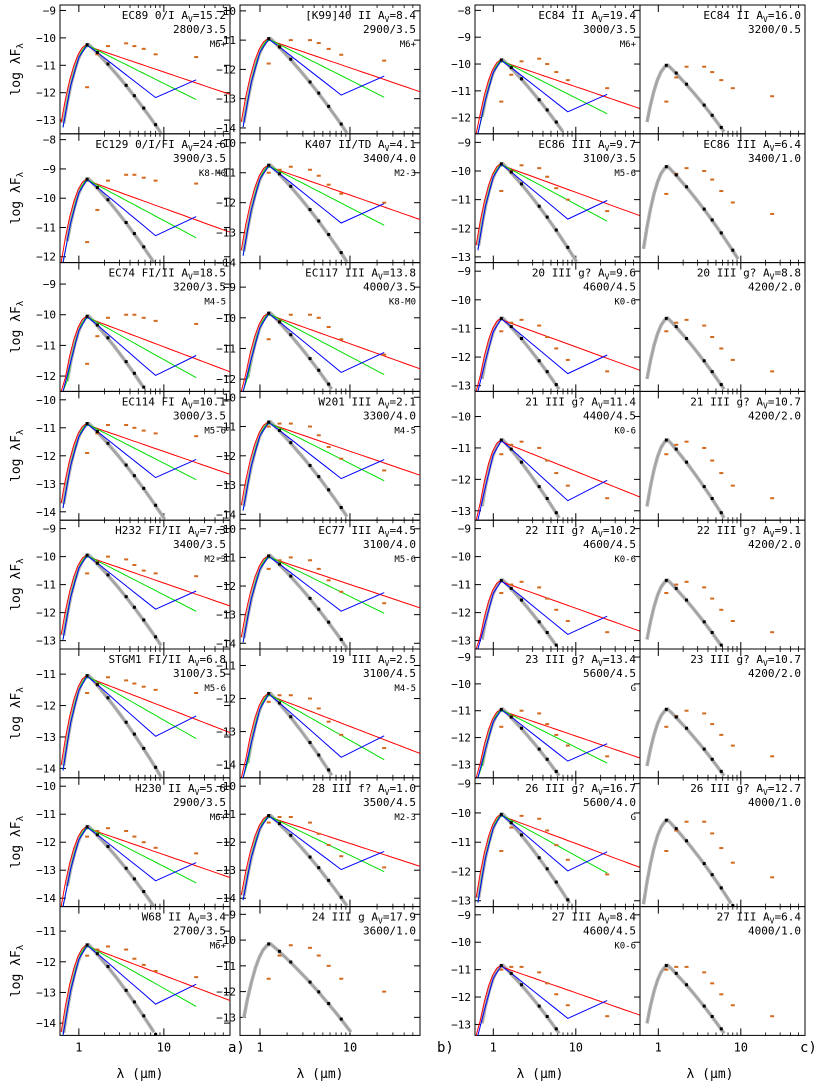 The width and height of the screenshot is (830, 1085). I want to click on x-tick-label: 1, so click(658, 1047).